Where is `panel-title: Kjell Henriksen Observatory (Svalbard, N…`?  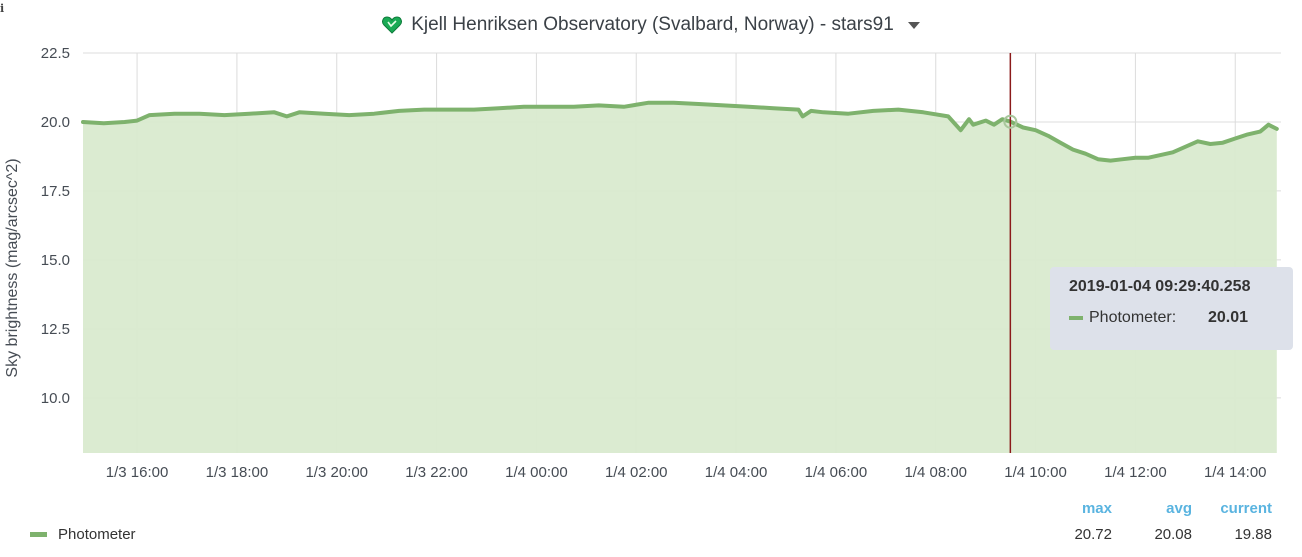 panel-title: Kjell Henriksen Observatory (Svalbard, N… is located at coordinates (652, 24).